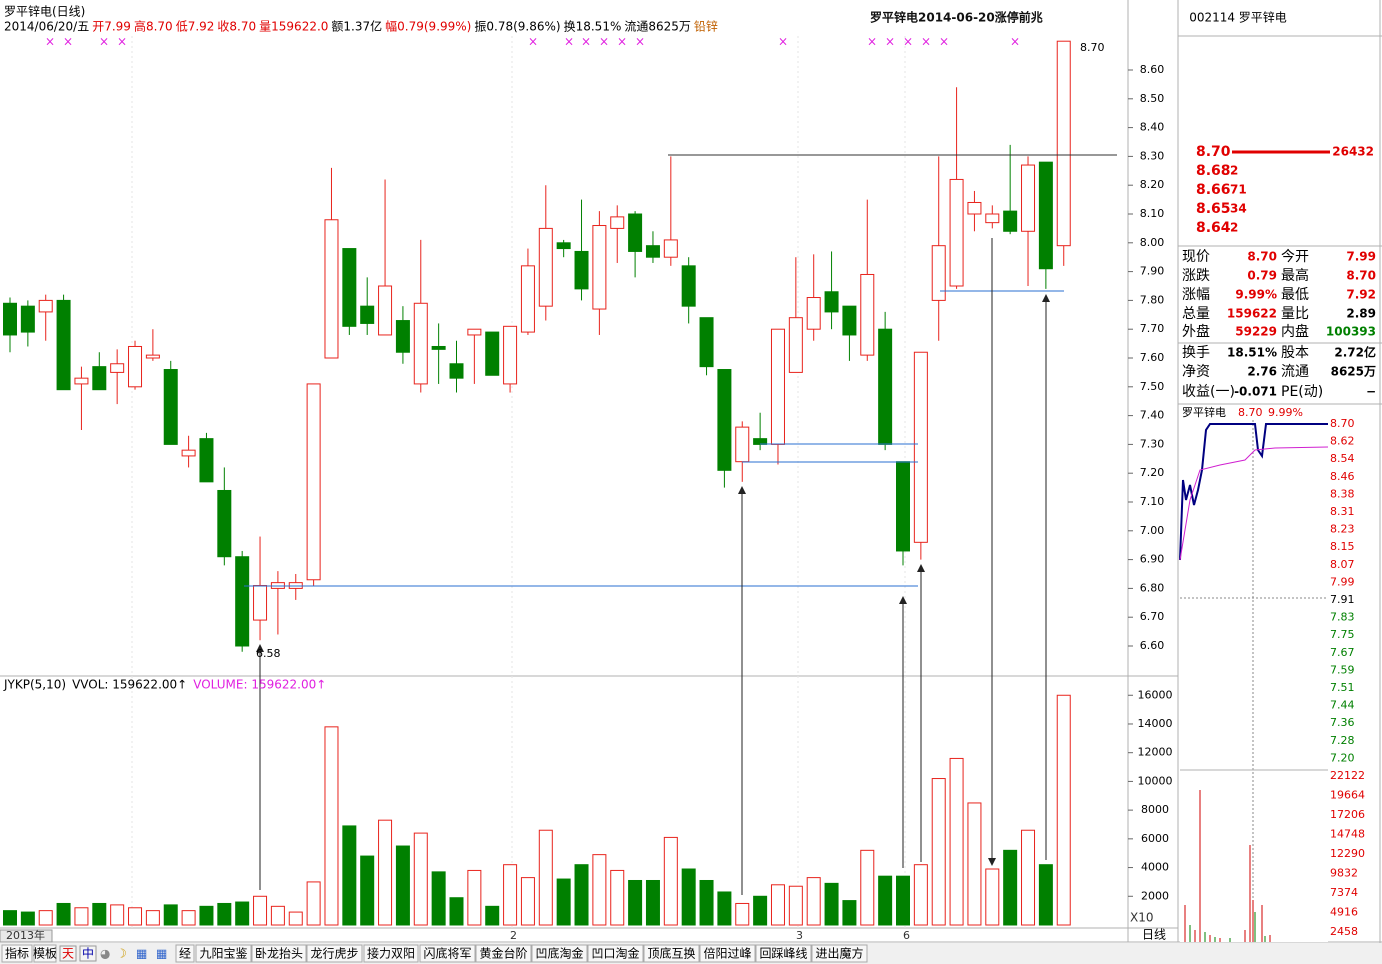 The width and height of the screenshot is (1382, 964). Describe the element at coordinates (1152, 242) in the screenshot. I see `y-tick-label: 8.00` at that location.